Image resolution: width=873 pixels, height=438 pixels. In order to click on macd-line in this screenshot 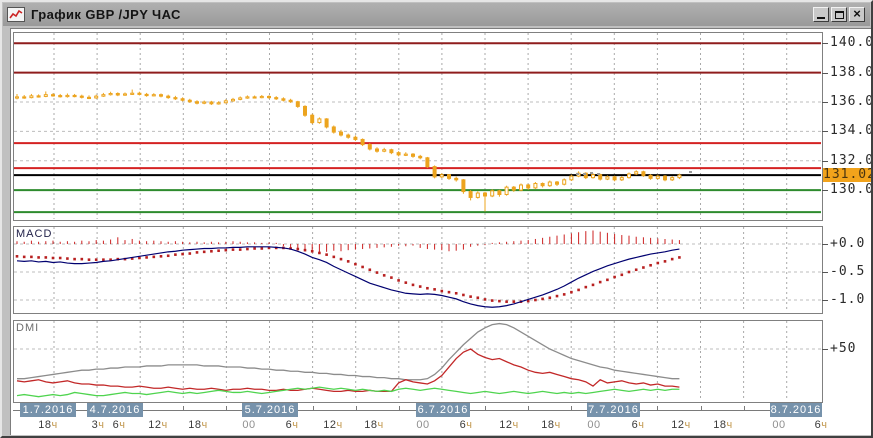, I will do `click(348, 277)`.